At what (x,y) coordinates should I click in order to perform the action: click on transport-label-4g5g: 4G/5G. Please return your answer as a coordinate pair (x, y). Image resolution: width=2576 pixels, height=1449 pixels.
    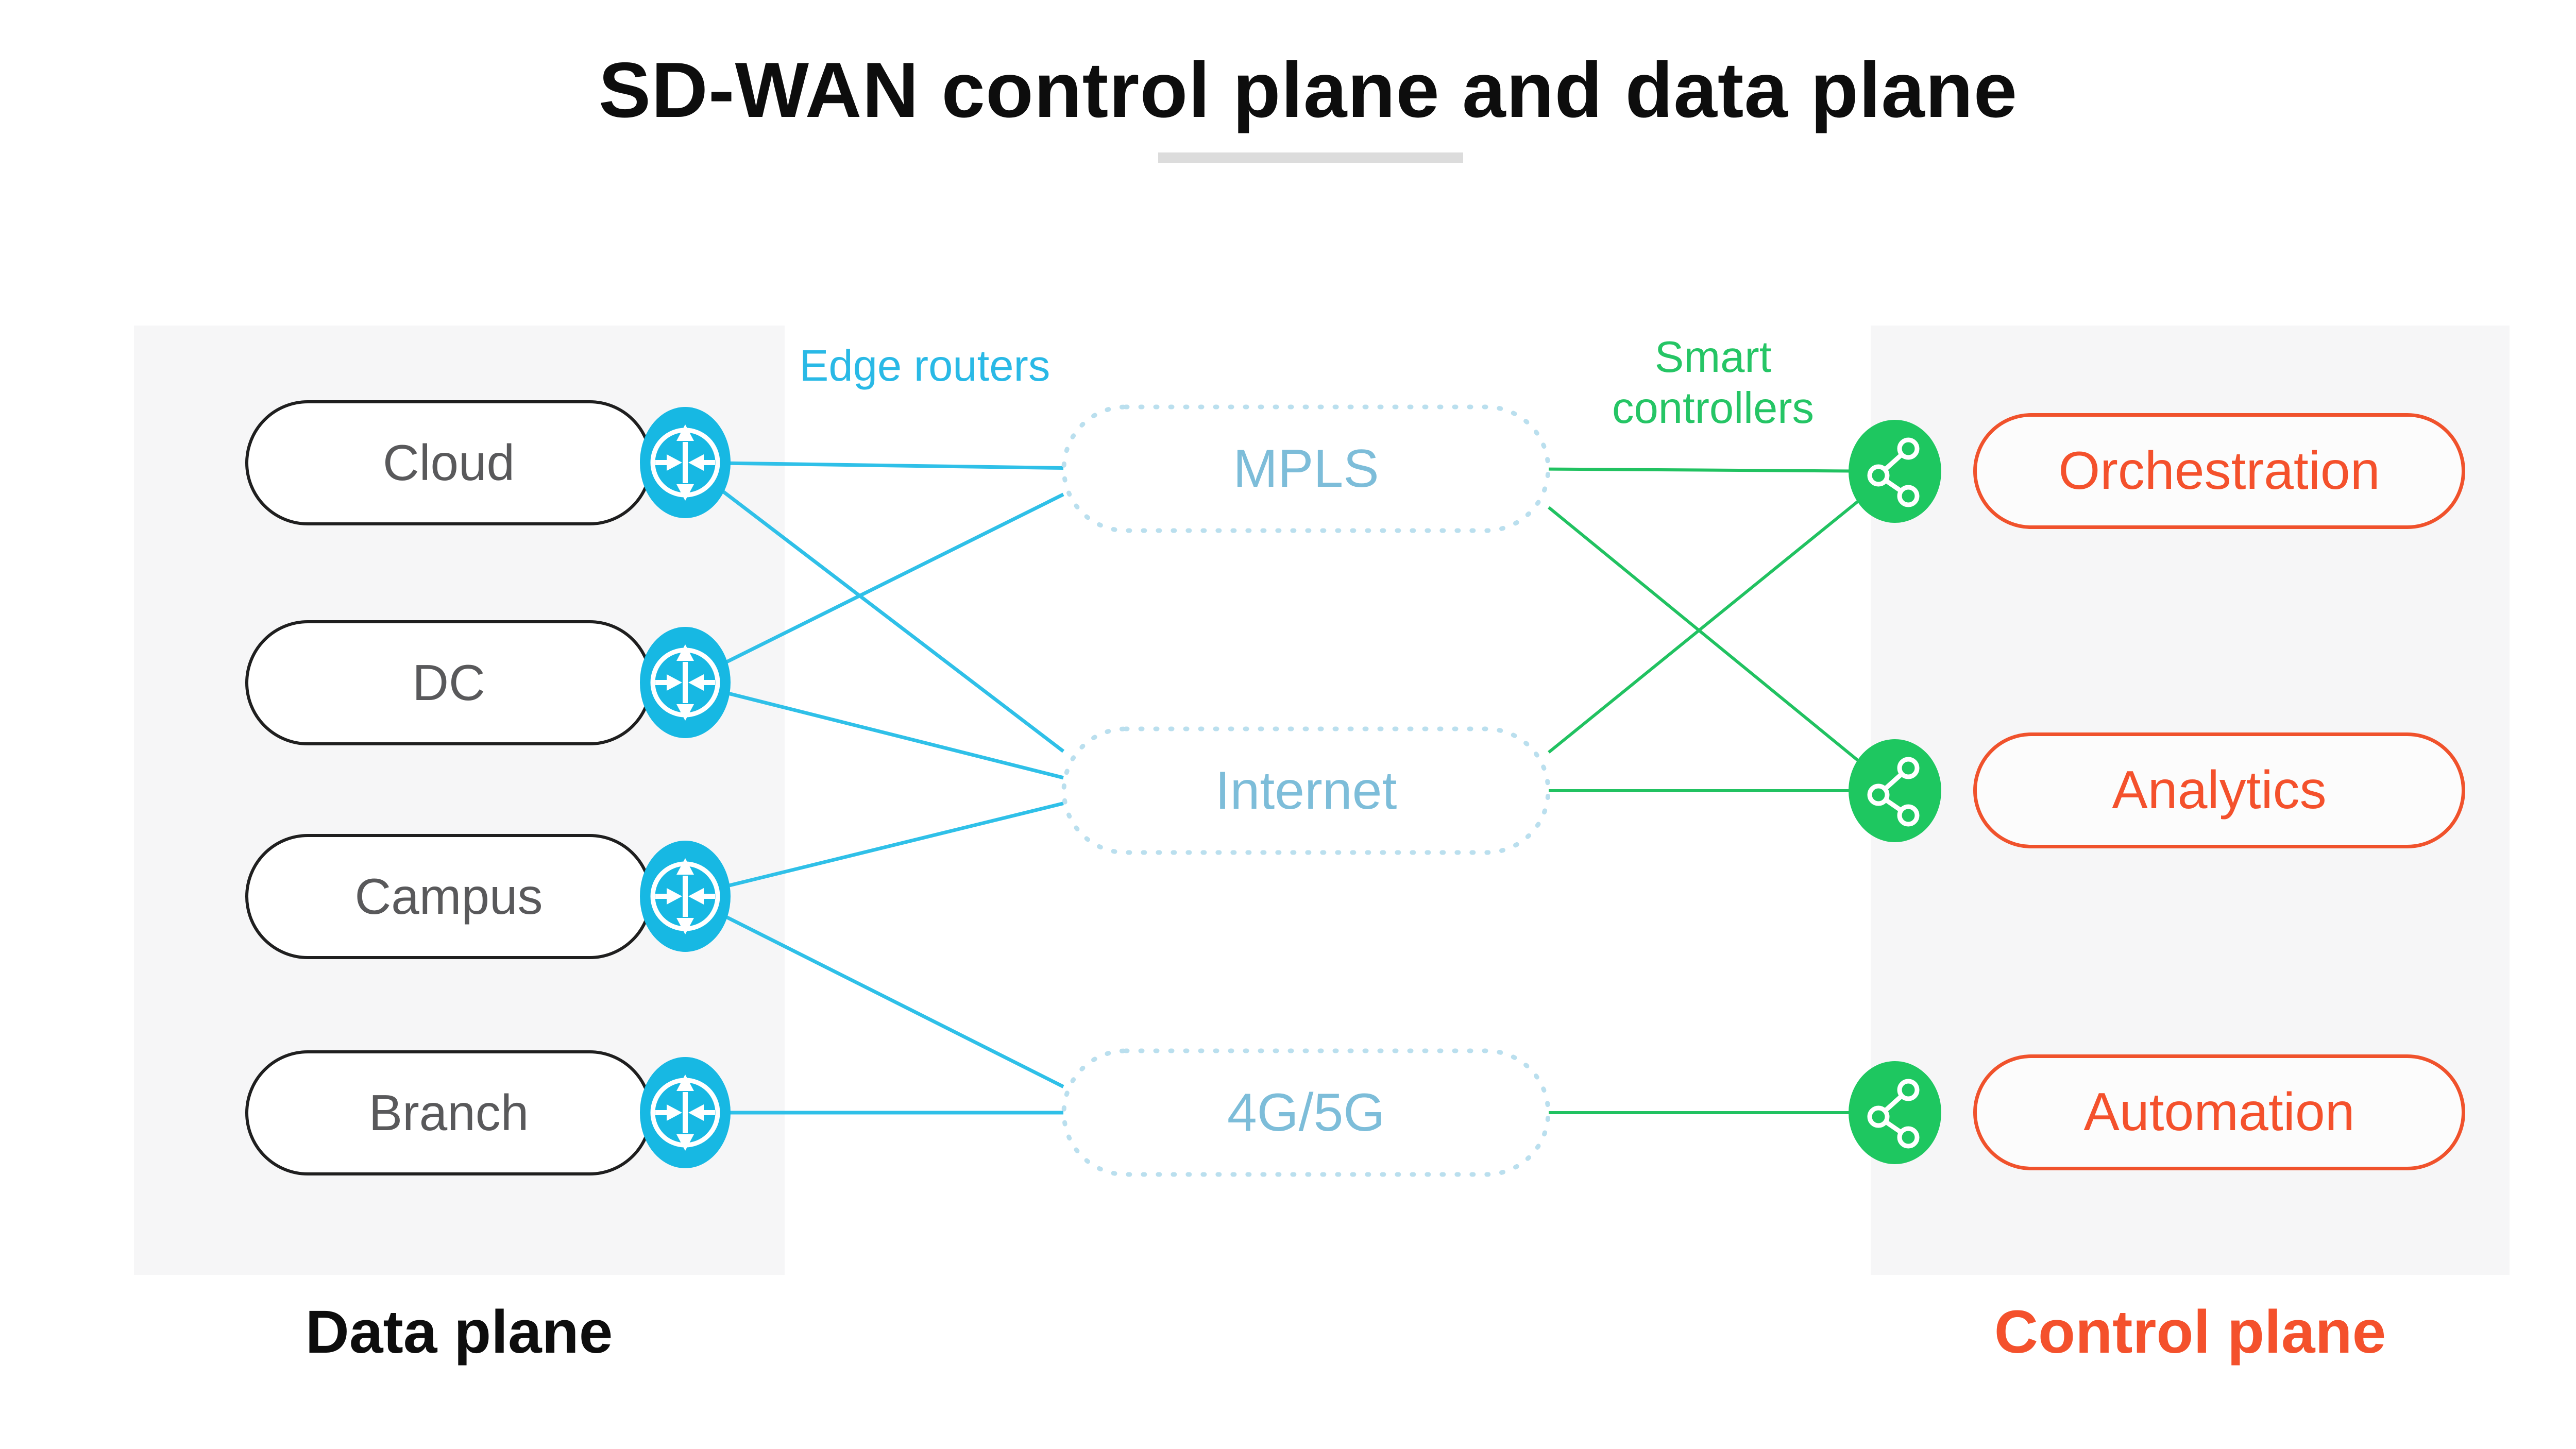
    Looking at the image, I should click on (1306, 1113).